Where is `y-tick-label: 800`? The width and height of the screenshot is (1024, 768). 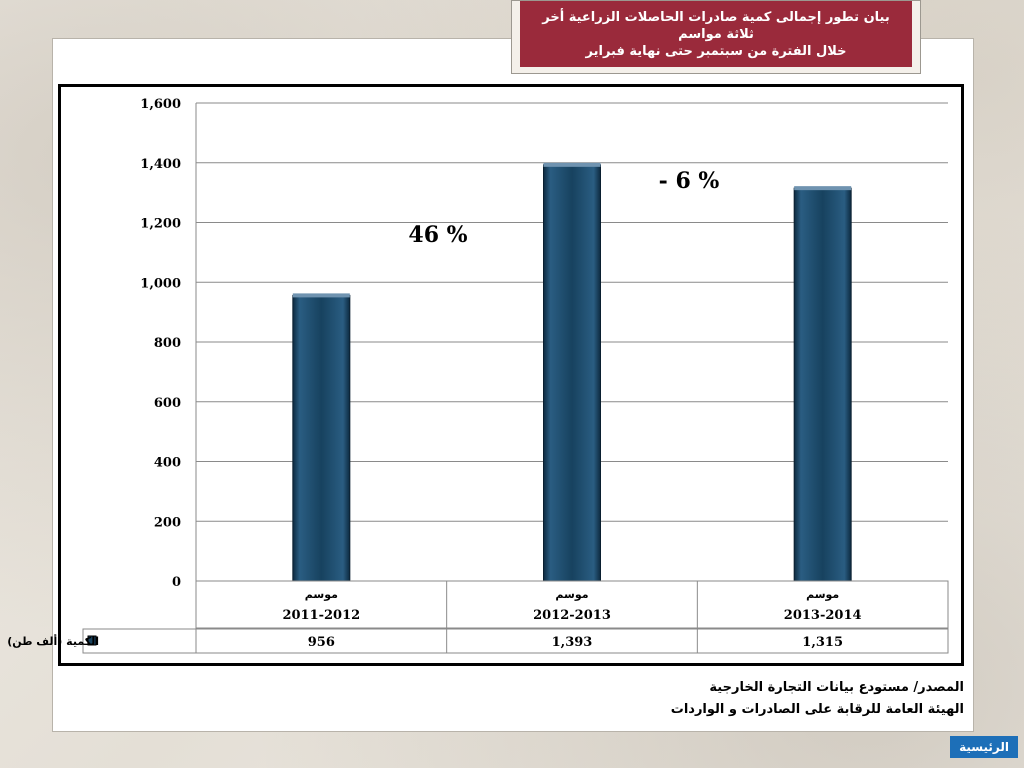 y-tick-label: 800 is located at coordinates (167, 343).